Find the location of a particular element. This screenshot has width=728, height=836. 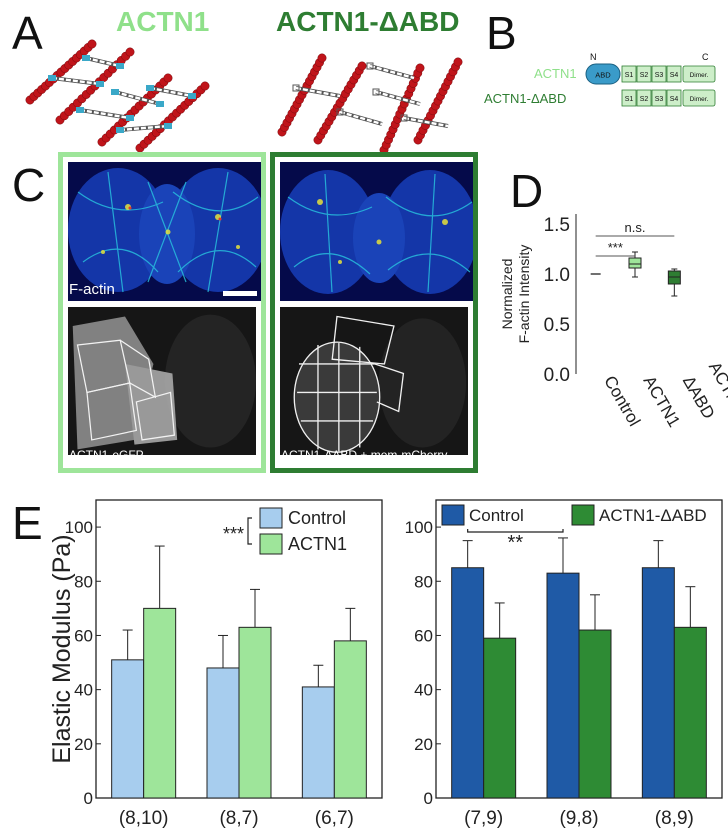

domain-dimer is located at coordinates (699, 74).